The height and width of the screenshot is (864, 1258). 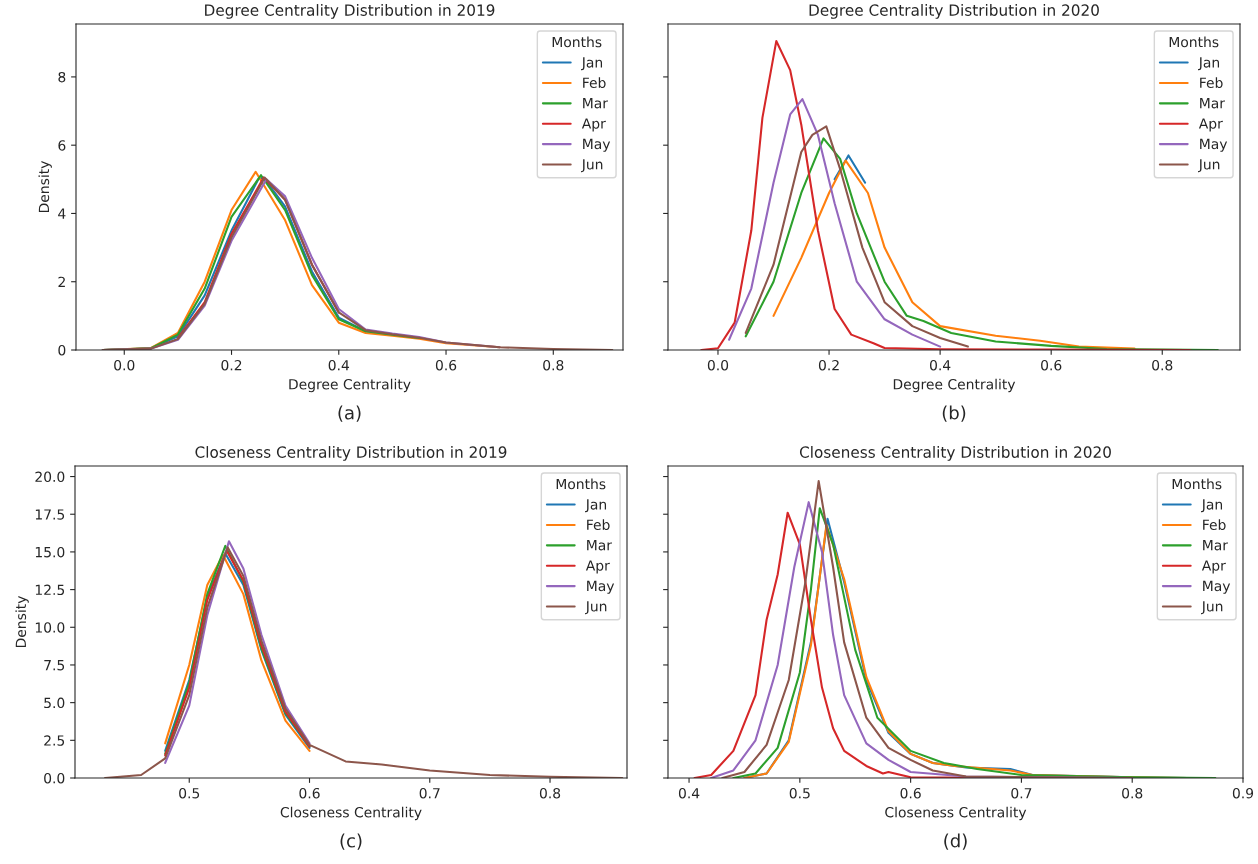 What do you see at coordinates (54, 740) in the screenshot?
I see `y-tick-label: 2.5` at bounding box center [54, 740].